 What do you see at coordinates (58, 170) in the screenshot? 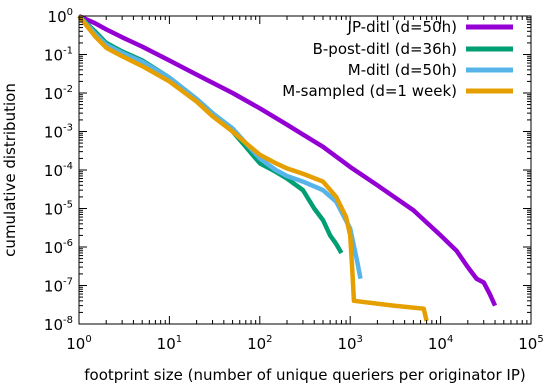
I see `y-tick-label-4: 10⁻⁴` at bounding box center [58, 170].